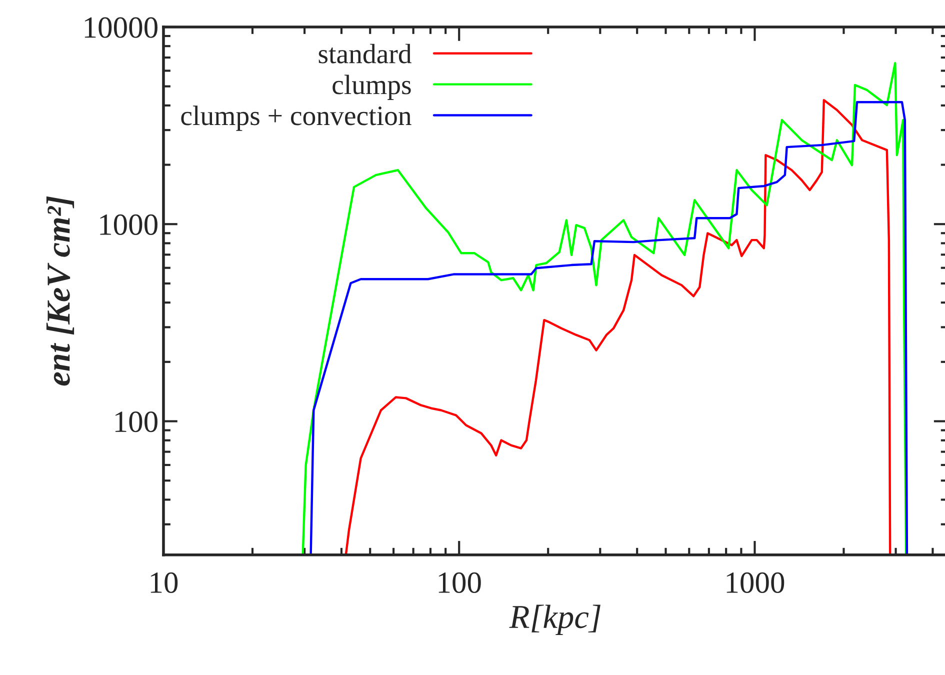 The width and height of the screenshot is (945, 675). Describe the element at coordinates (296, 118) in the screenshot. I see `legend-label: clumps + convection` at that location.